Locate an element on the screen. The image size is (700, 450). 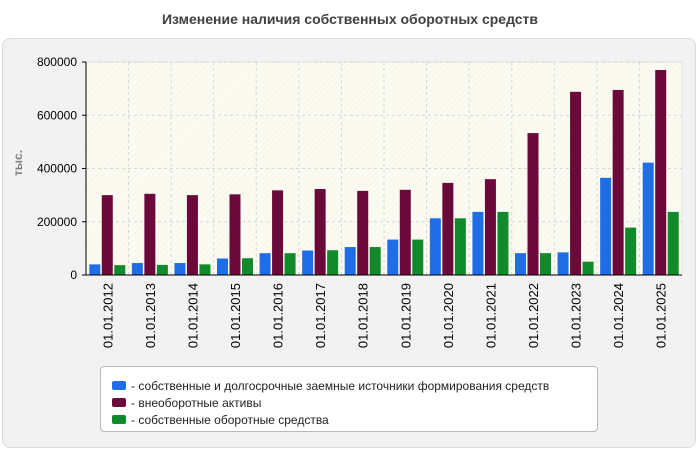
y-tick-label: 0 is located at coordinates (73, 275).